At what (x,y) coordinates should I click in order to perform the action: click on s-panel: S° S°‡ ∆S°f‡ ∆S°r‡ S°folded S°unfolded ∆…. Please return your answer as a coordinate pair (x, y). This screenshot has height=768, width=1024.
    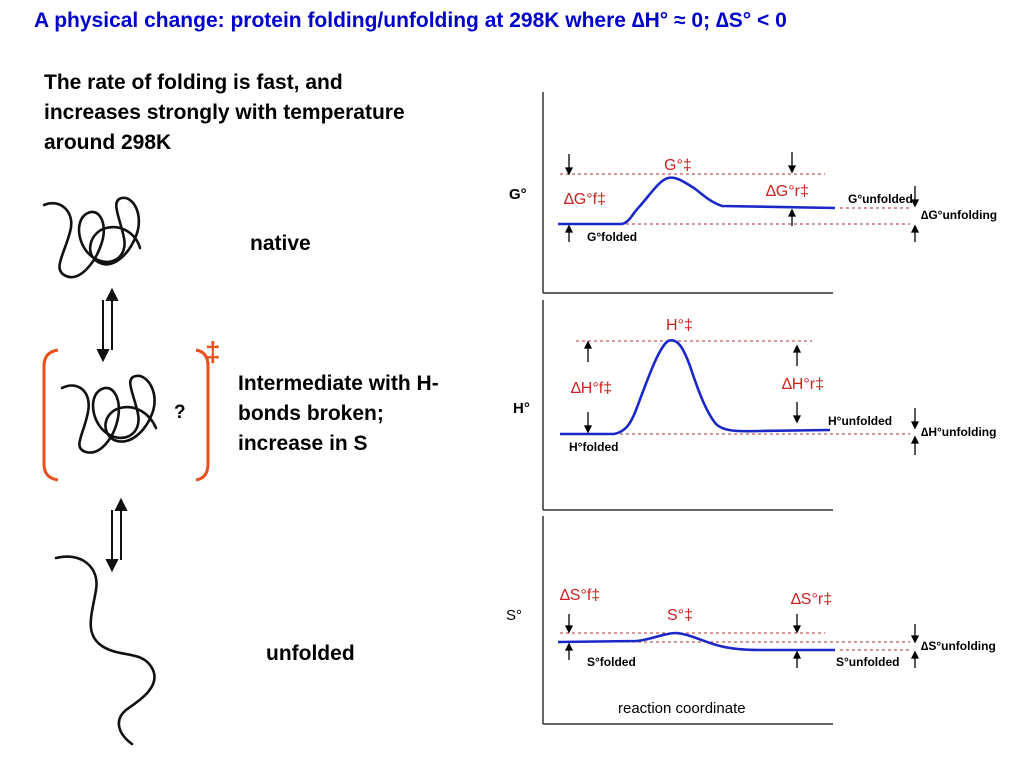
    Looking at the image, I should click on (751, 620).